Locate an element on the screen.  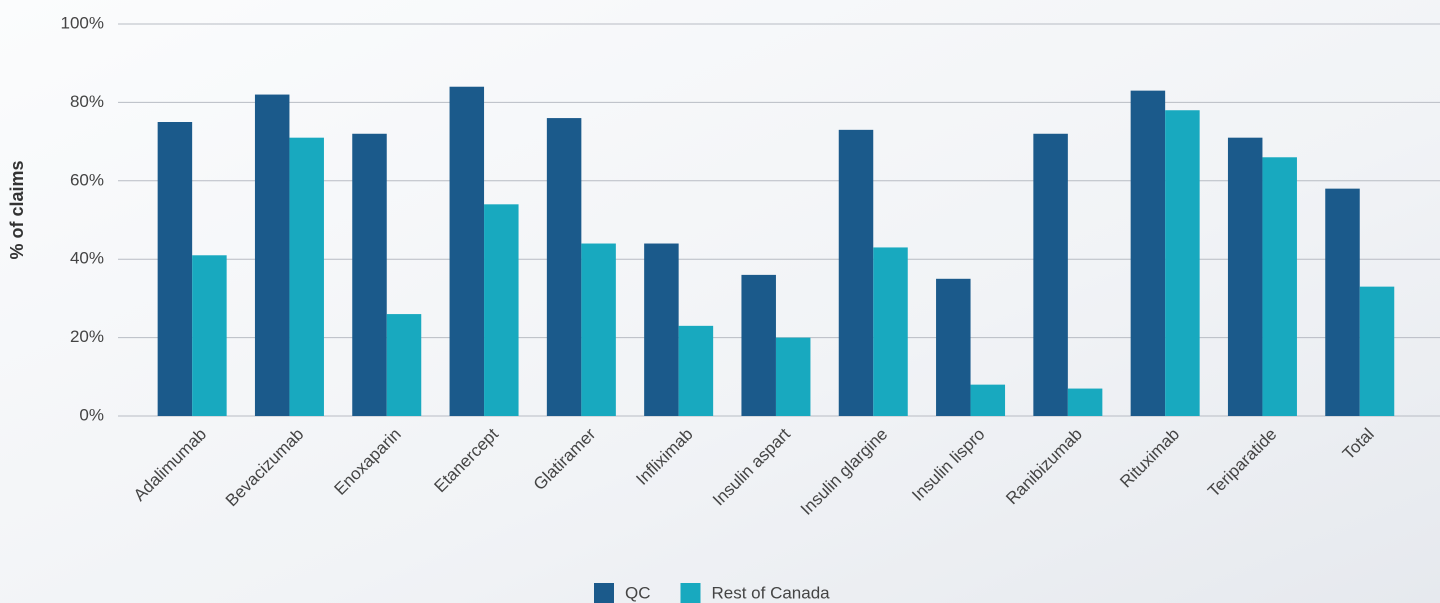
legend-label: QC is located at coordinates (638, 592).